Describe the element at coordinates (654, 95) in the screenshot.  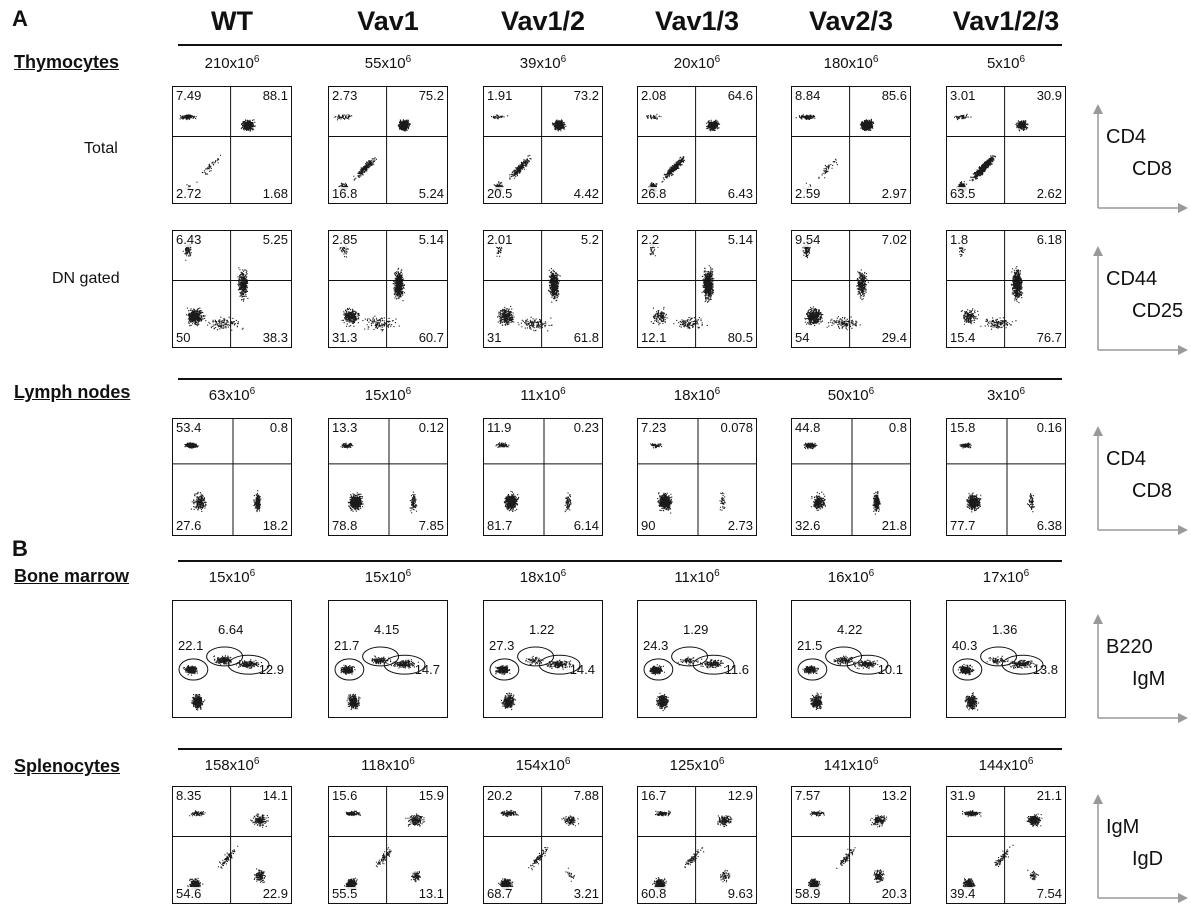
I see `quadrant-value: 2.08` at that location.